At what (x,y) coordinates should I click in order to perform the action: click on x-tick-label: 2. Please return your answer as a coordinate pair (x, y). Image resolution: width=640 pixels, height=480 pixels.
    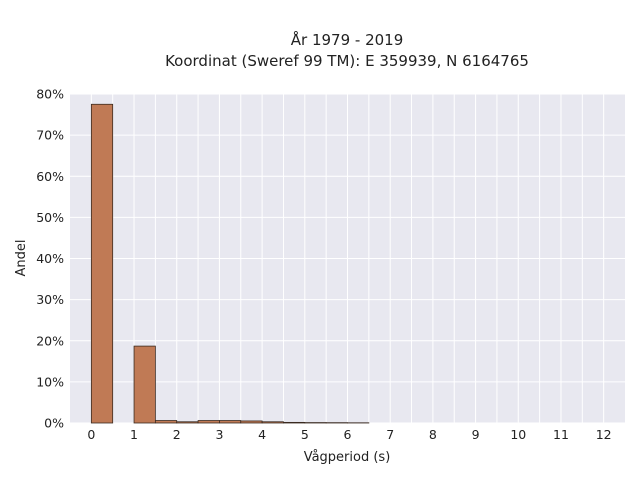
    Looking at the image, I should click on (177, 434).